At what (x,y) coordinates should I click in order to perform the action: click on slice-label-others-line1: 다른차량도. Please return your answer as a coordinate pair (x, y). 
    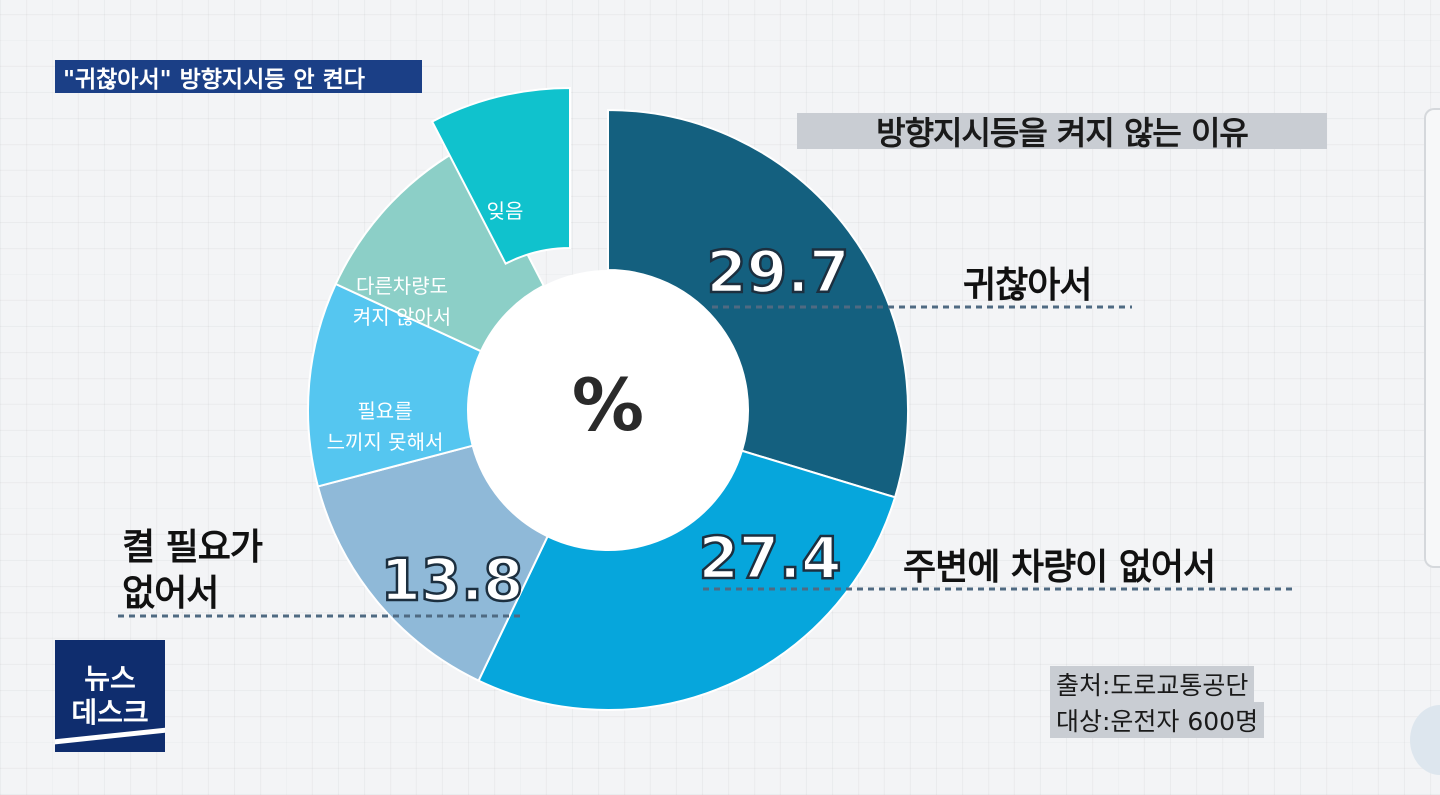
    Looking at the image, I should click on (402, 286).